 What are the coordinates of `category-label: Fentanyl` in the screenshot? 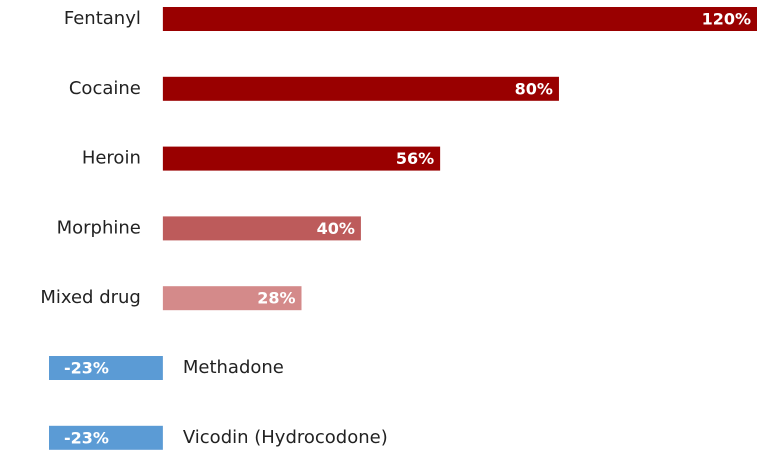 It's located at (102, 18).